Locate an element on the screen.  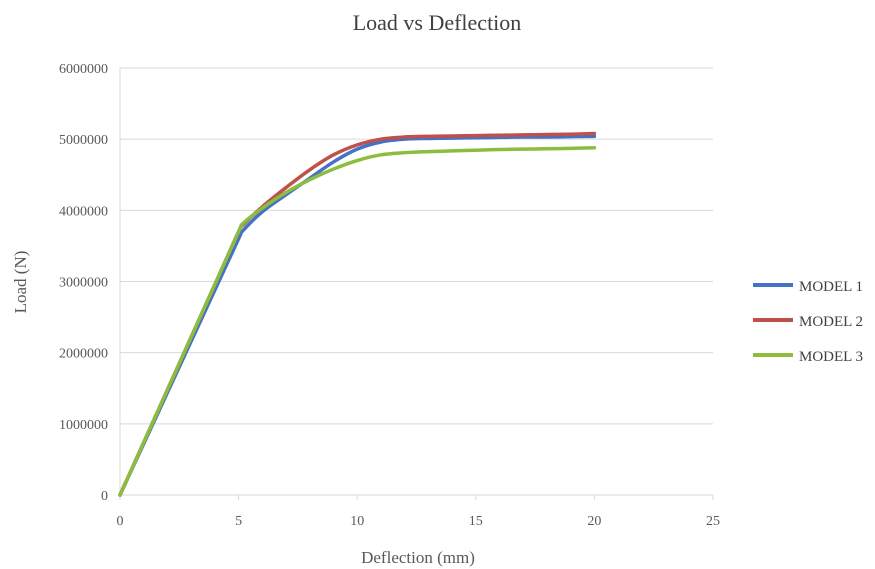
y-tick-label: 1000000 is located at coordinates (83, 425).